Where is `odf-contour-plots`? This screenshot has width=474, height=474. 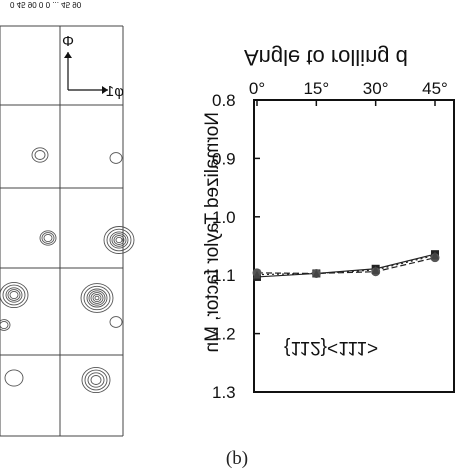 odf-contour-plots is located at coordinates (67, 270).